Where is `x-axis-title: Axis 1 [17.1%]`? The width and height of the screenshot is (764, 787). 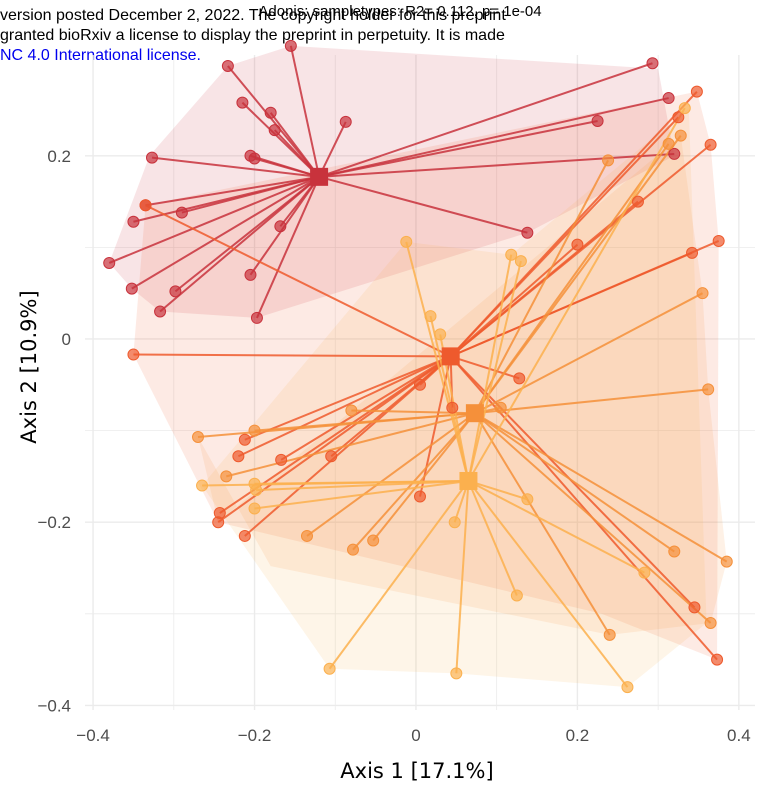
x-axis-title: Axis 1 [17.1%] is located at coordinates (416, 771).